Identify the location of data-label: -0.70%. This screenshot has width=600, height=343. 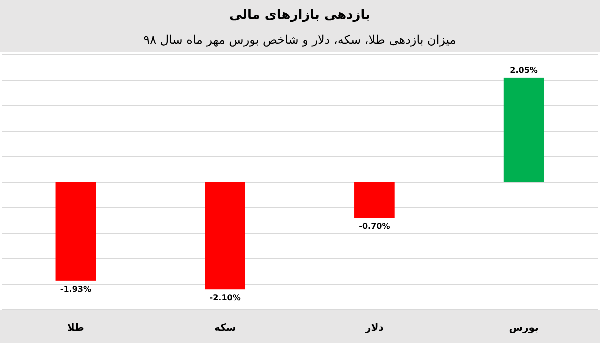
(374, 227).